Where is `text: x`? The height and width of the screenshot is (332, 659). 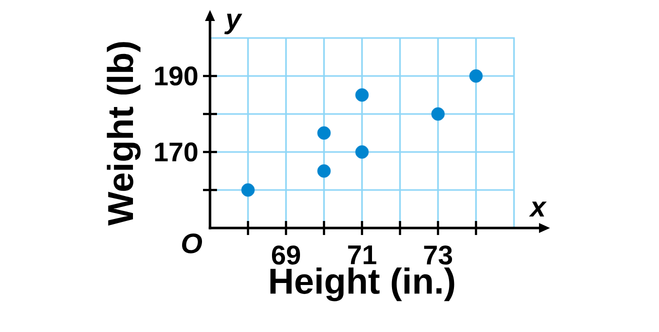
text: x is located at coordinates (537, 209).